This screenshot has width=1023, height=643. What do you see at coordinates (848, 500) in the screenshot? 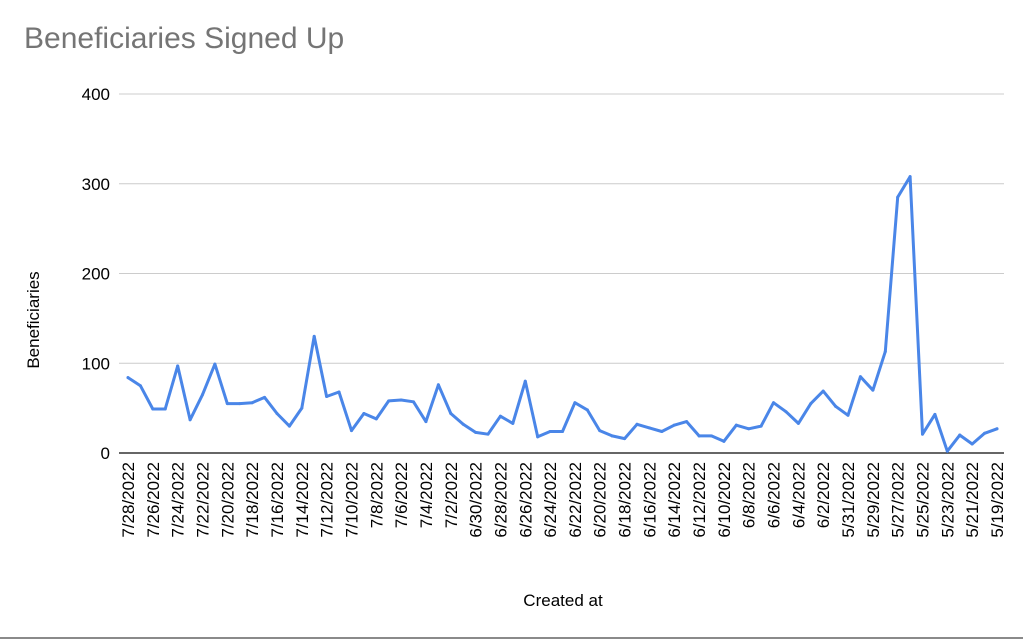
I see `x-tick-label: 5/31/2022` at bounding box center [848, 500].